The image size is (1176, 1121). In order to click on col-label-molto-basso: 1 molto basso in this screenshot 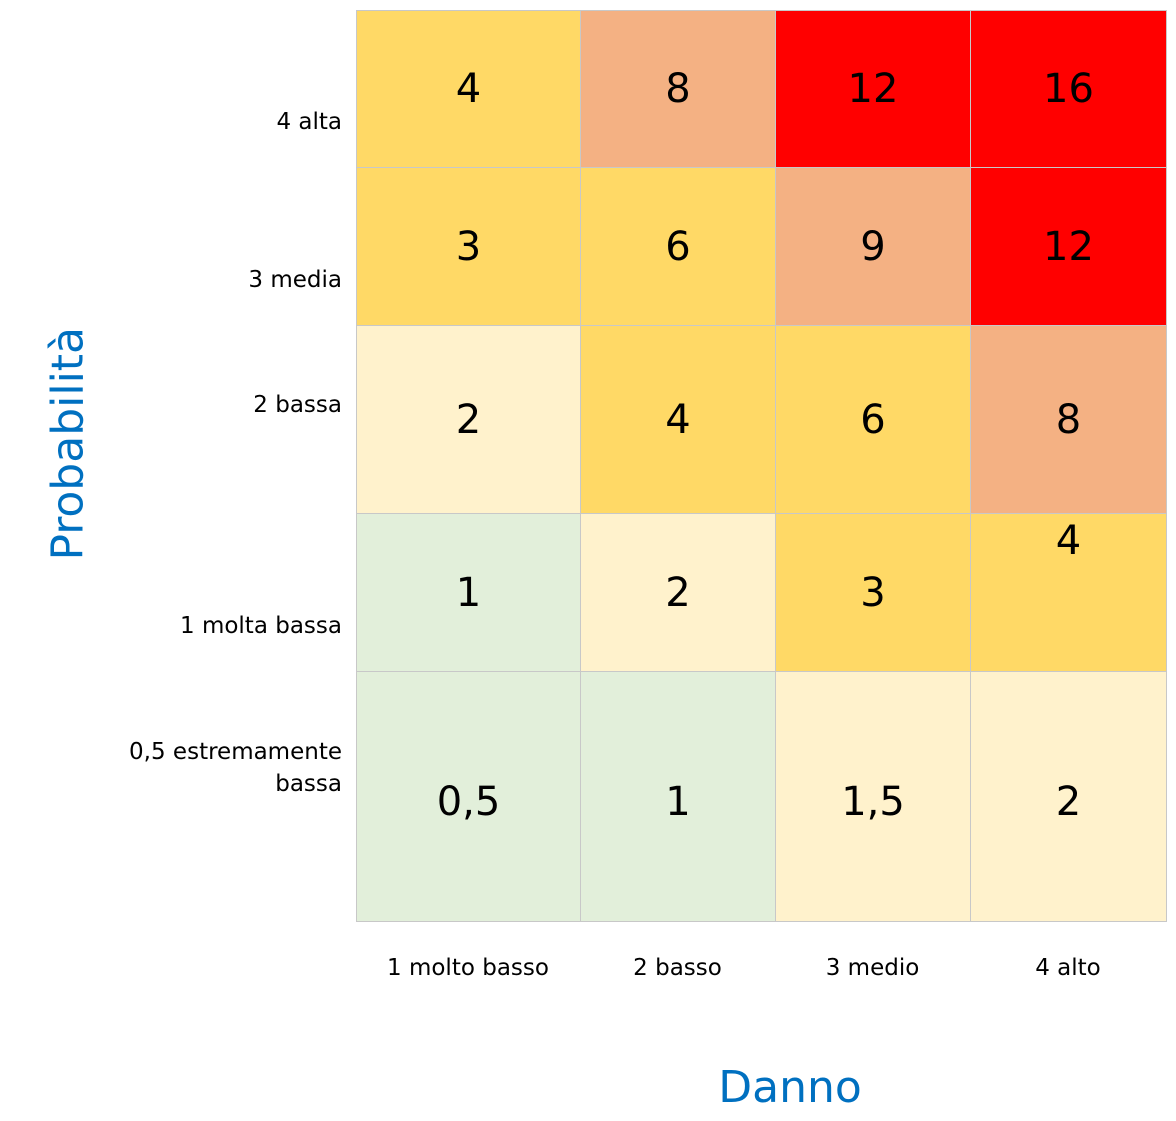, I will do `click(468, 968)`.